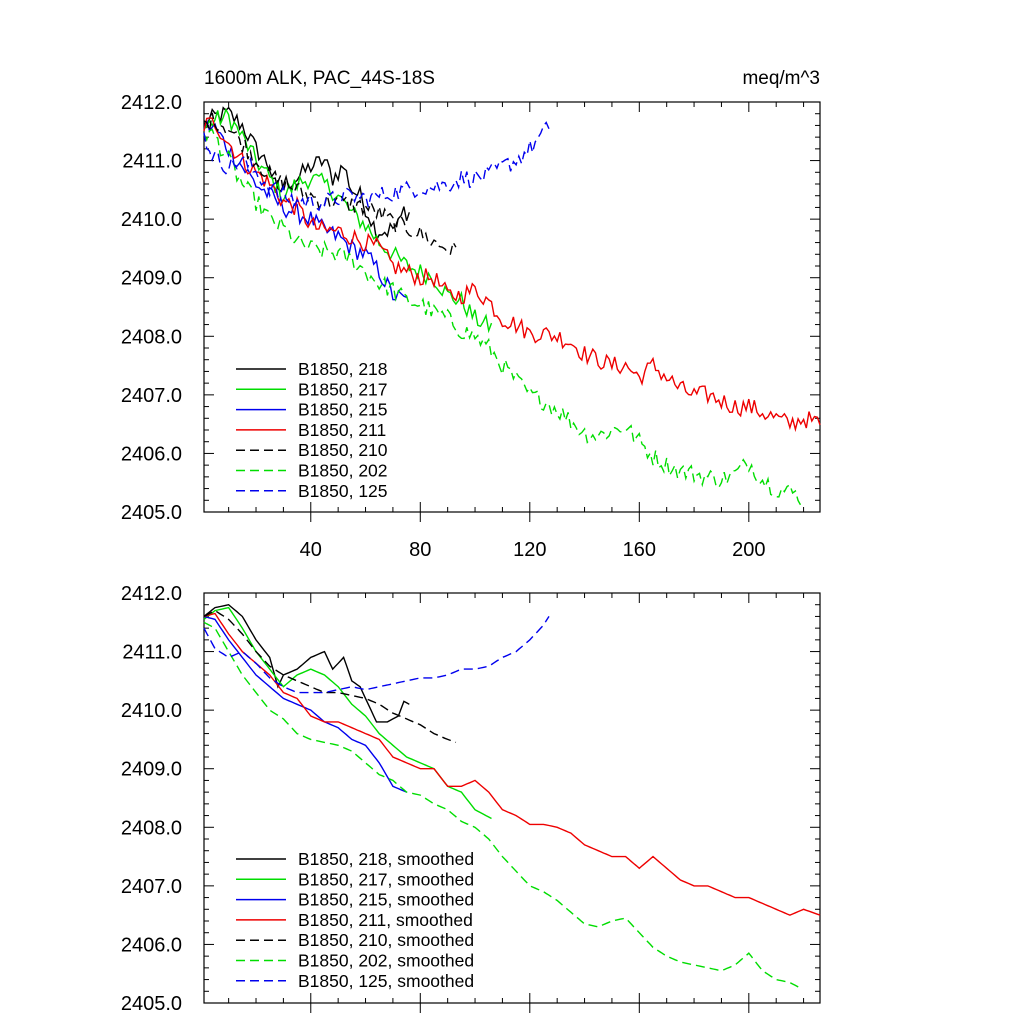 This screenshot has width=1024, height=1024. Describe the element at coordinates (748, 550) in the screenshot. I see `x-tick-label: 200` at that location.